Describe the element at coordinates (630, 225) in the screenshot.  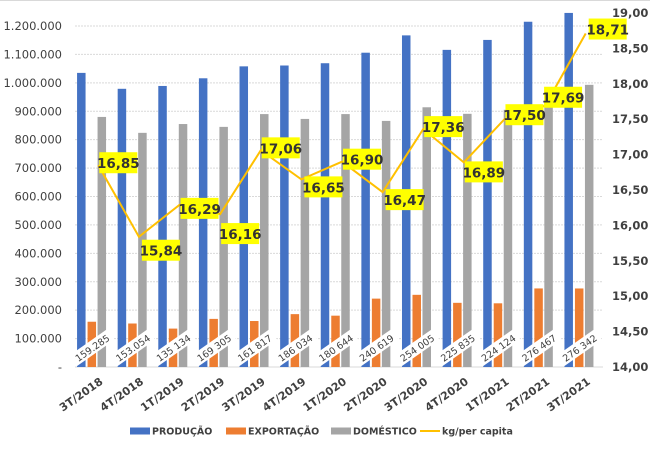
I see `y2-tick-label: 16,00` at that location.